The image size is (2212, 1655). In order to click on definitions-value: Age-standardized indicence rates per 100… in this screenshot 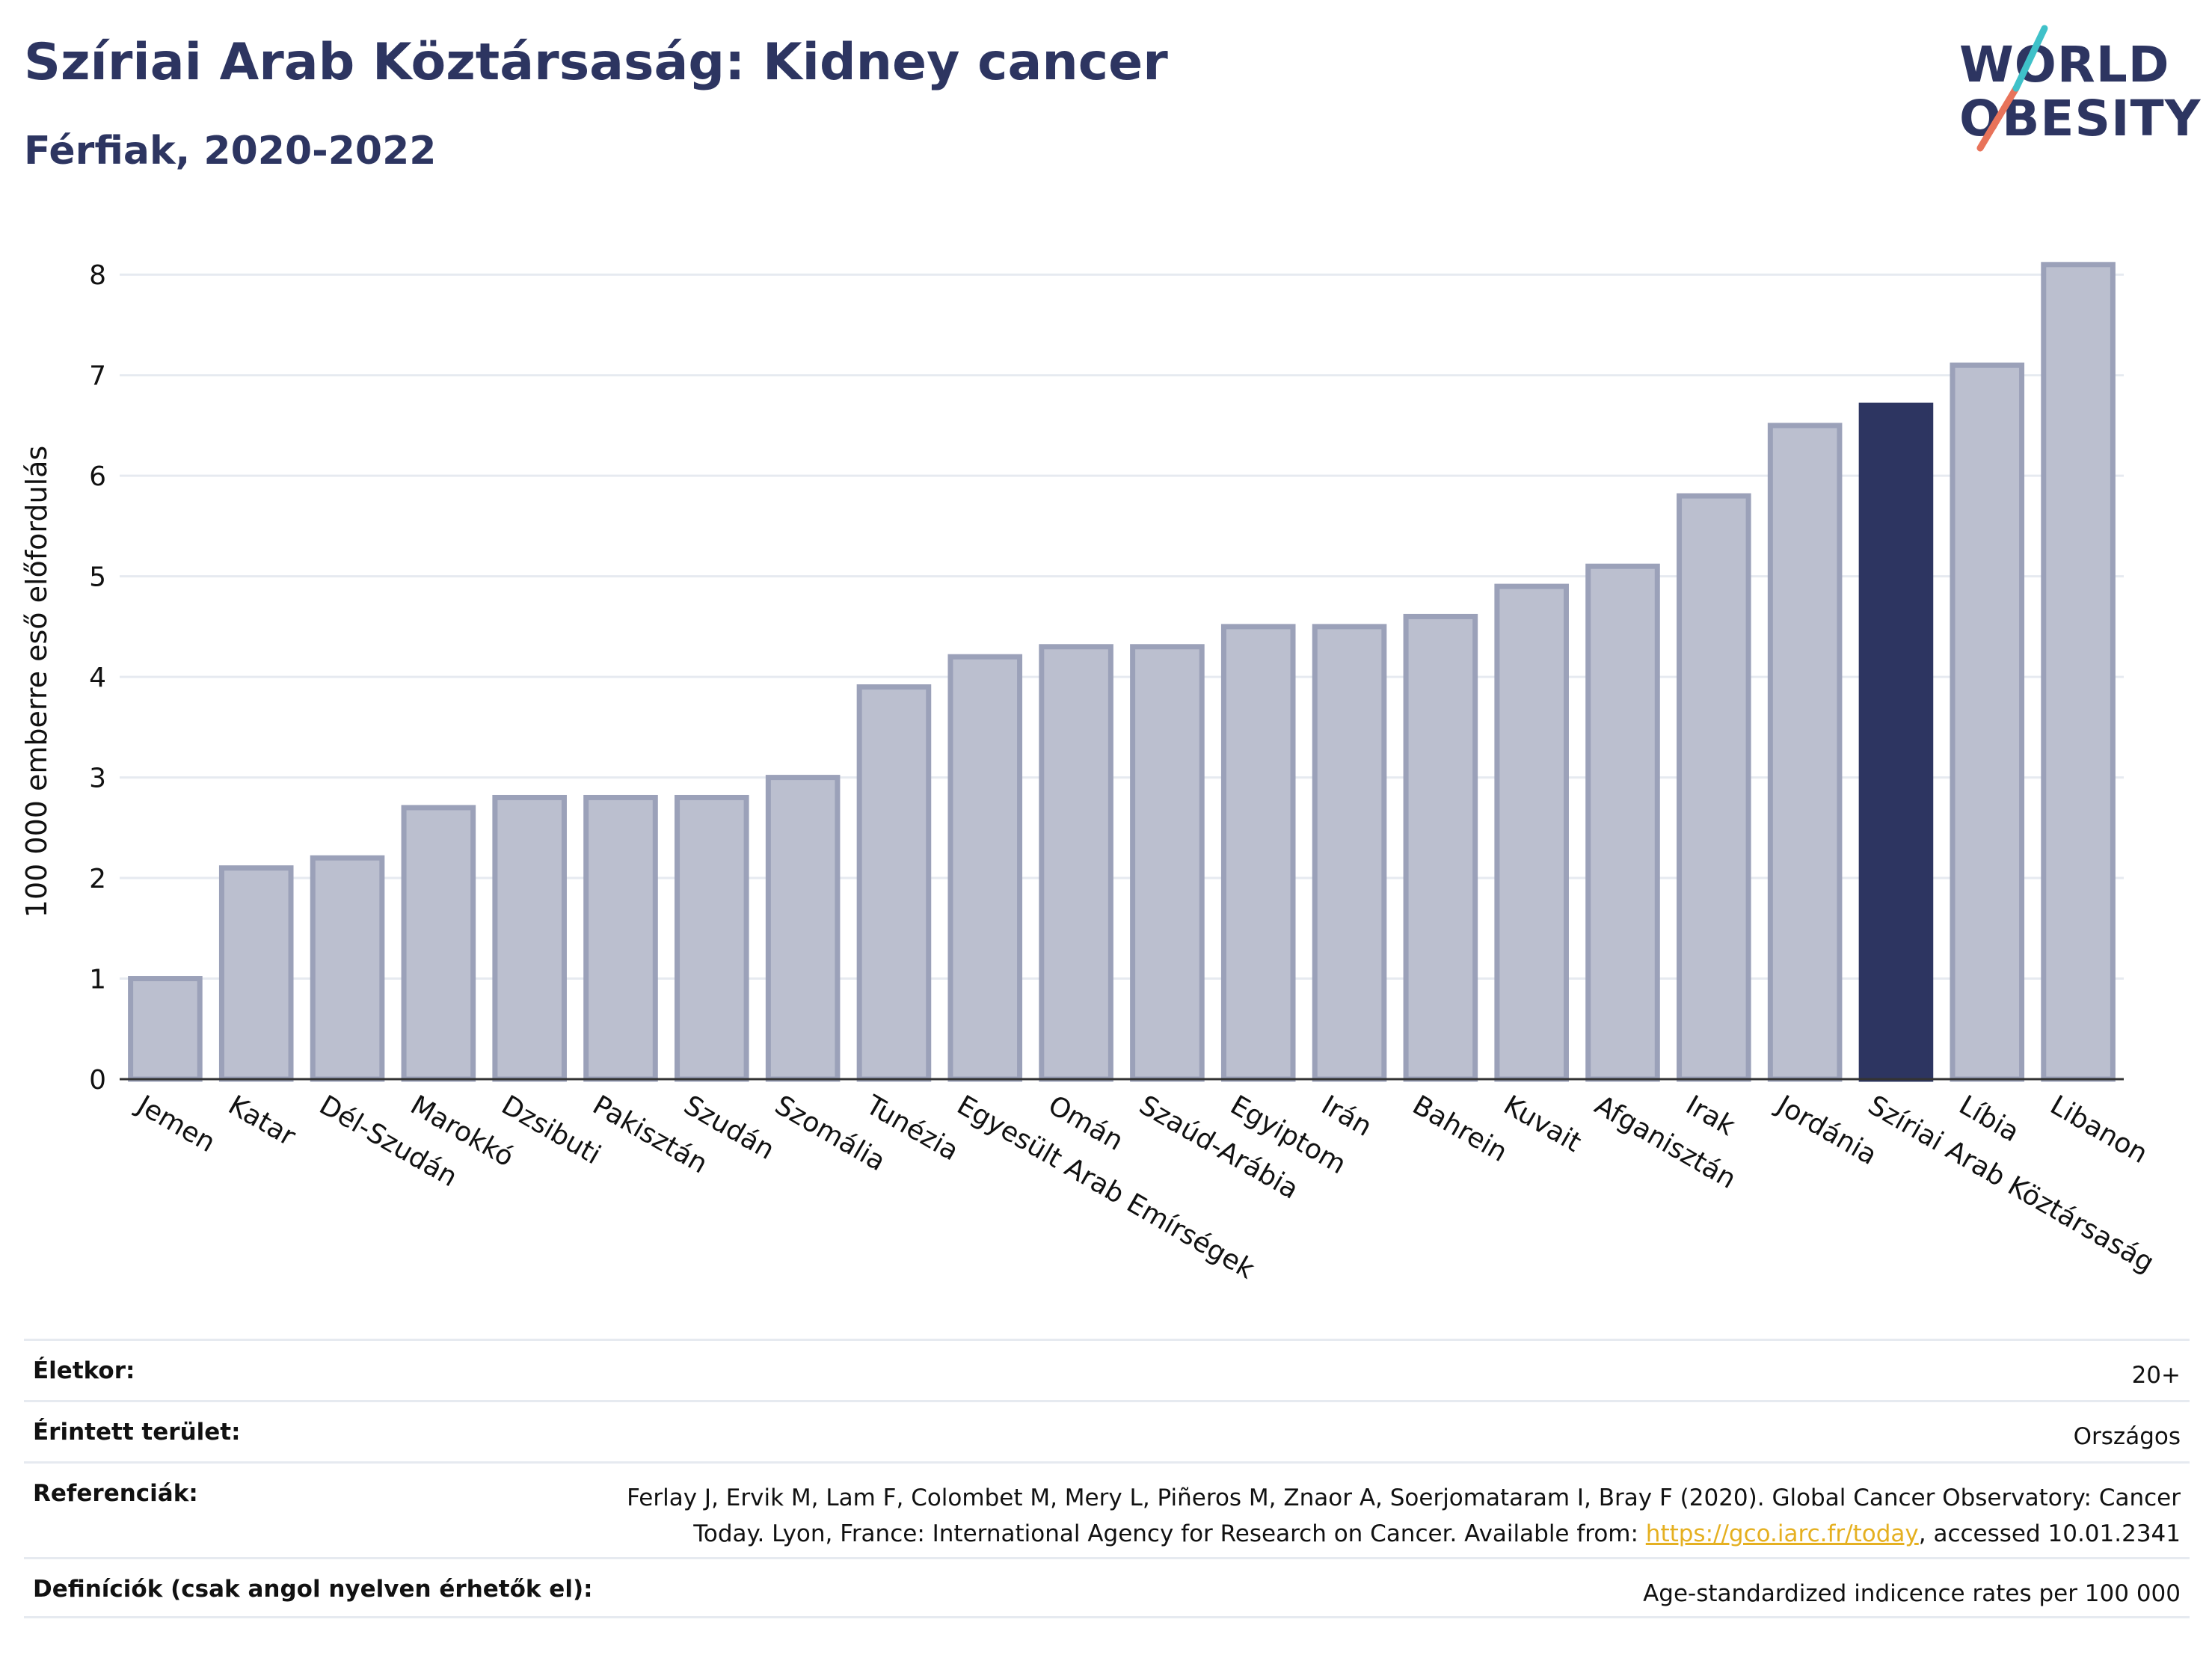, I will do `click(1912, 1593)`.